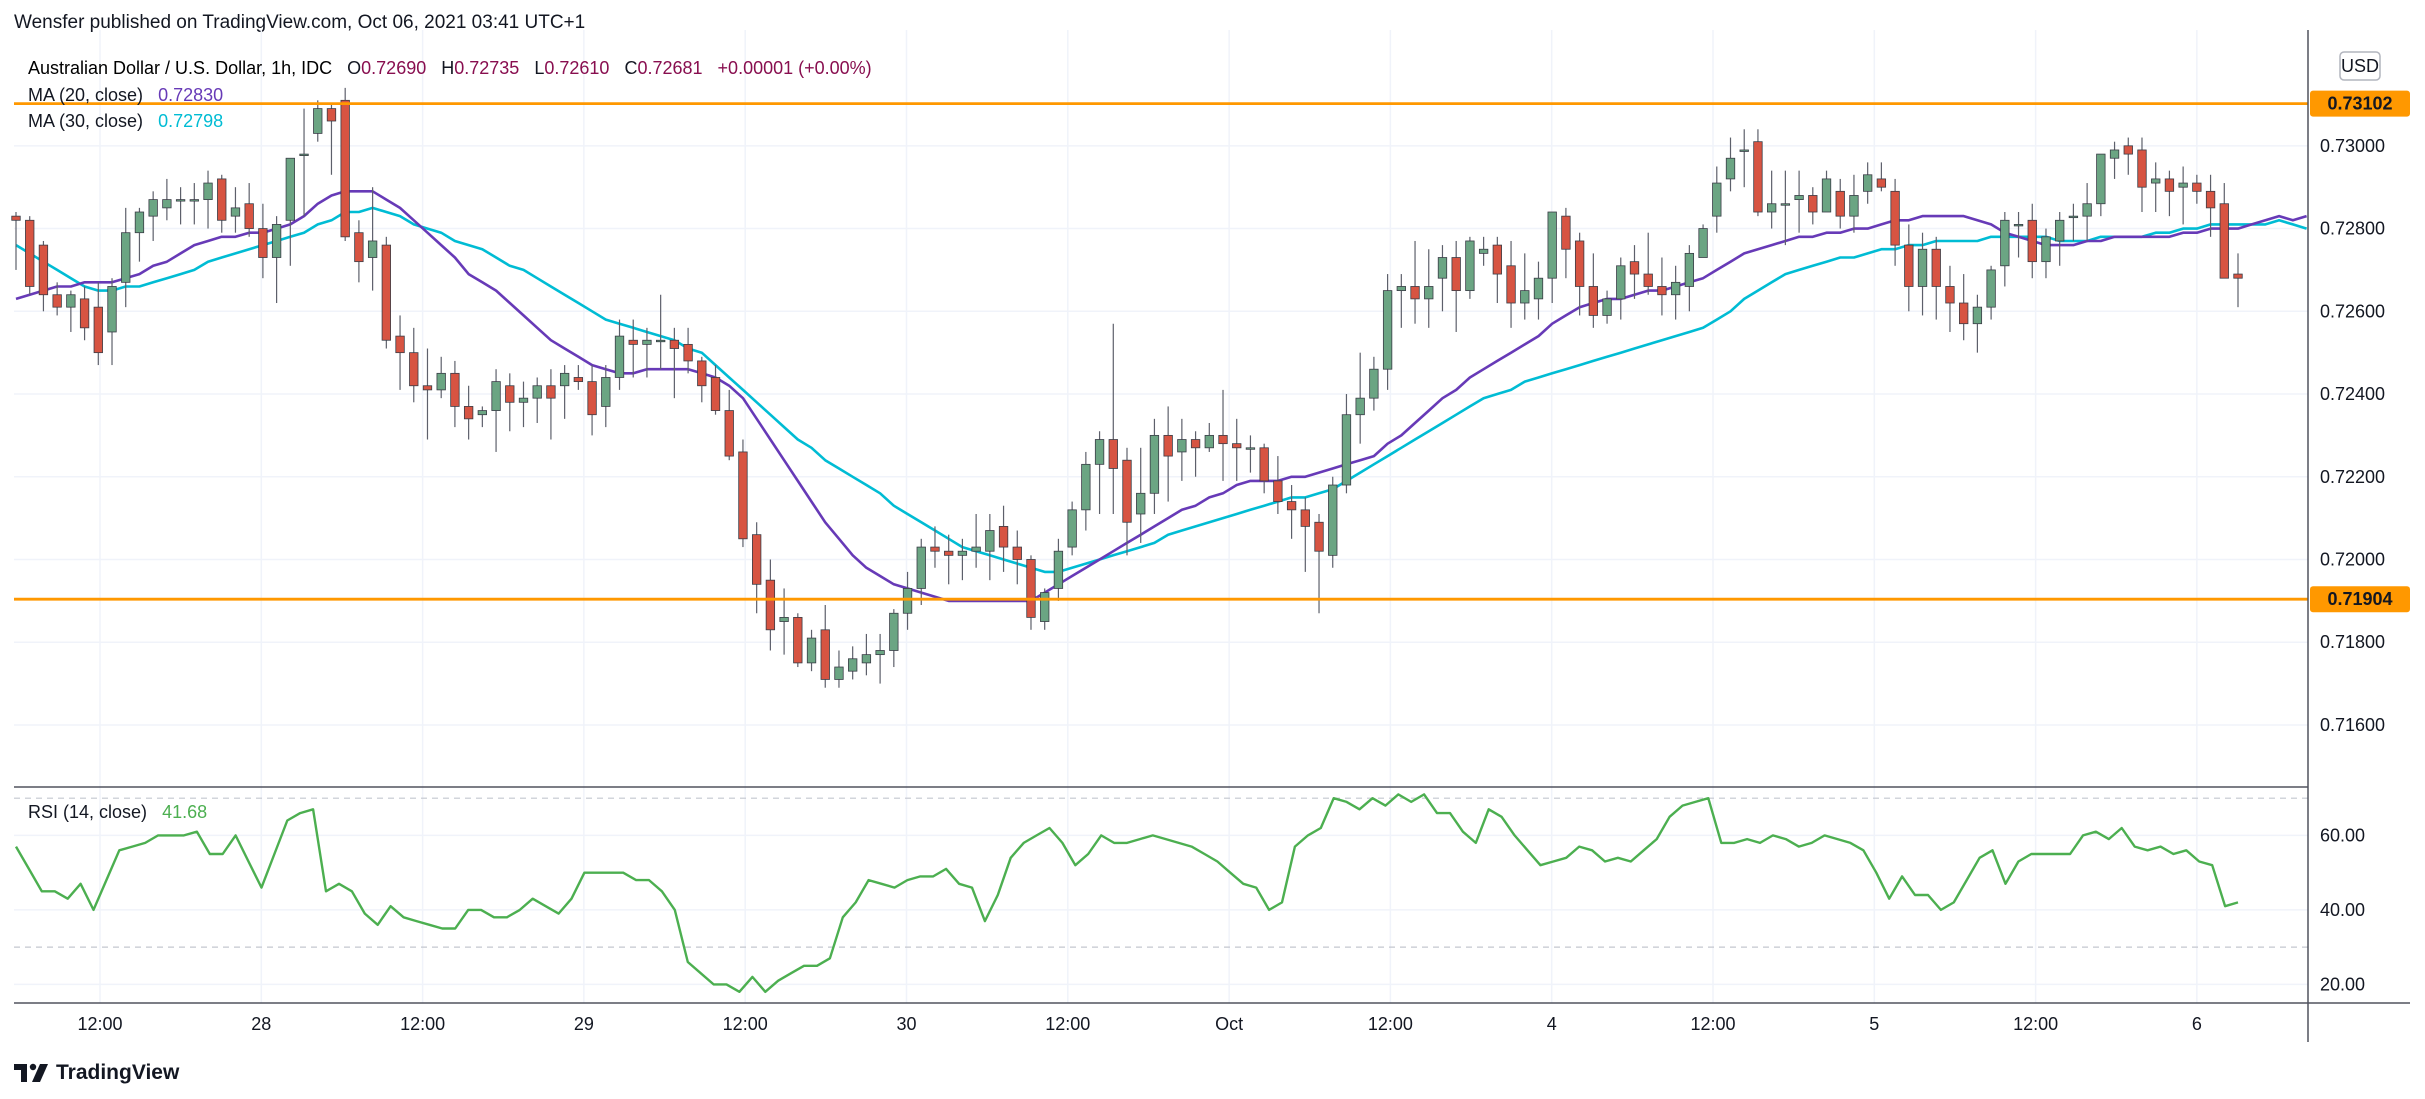  What do you see at coordinates (2352, 725) in the screenshot?
I see `price-tick-label: 0.71600` at bounding box center [2352, 725].